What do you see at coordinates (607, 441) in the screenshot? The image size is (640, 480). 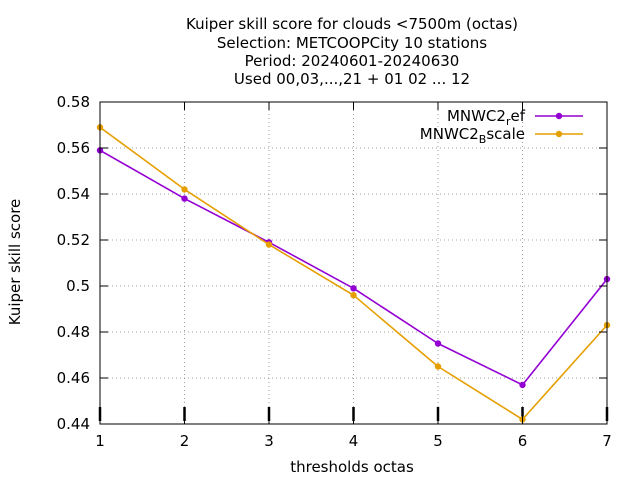 I see `x-tick-label: 7` at bounding box center [607, 441].